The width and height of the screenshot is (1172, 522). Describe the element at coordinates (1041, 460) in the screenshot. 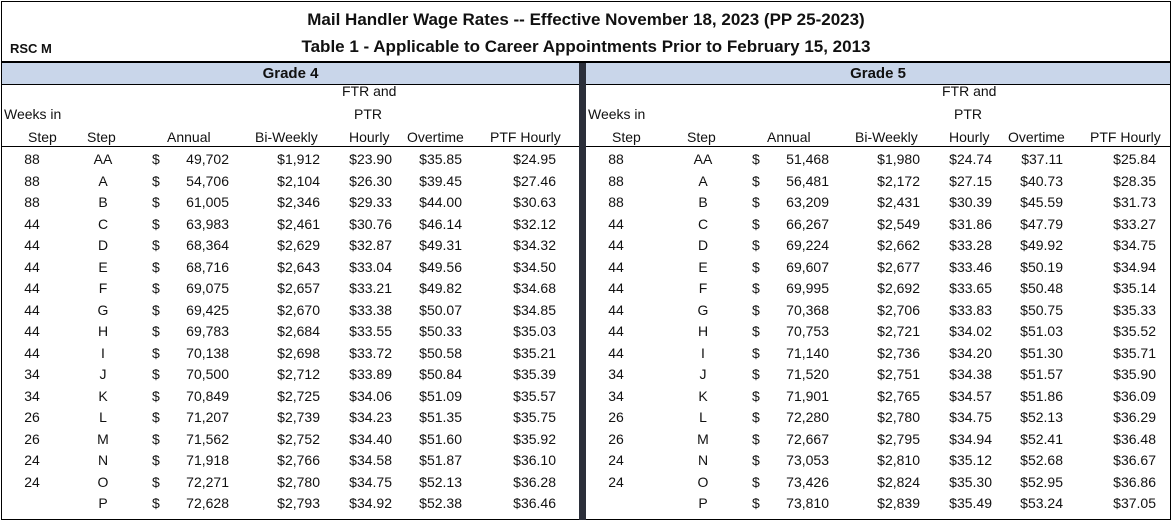

I see `overtime-cell: $52.68` at that location.